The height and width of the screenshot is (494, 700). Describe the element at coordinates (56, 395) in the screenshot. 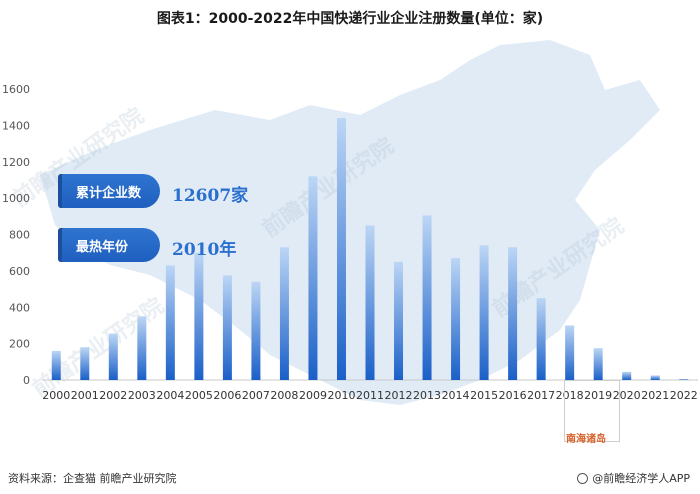

I see `x-tick-label: 2000` at that location.